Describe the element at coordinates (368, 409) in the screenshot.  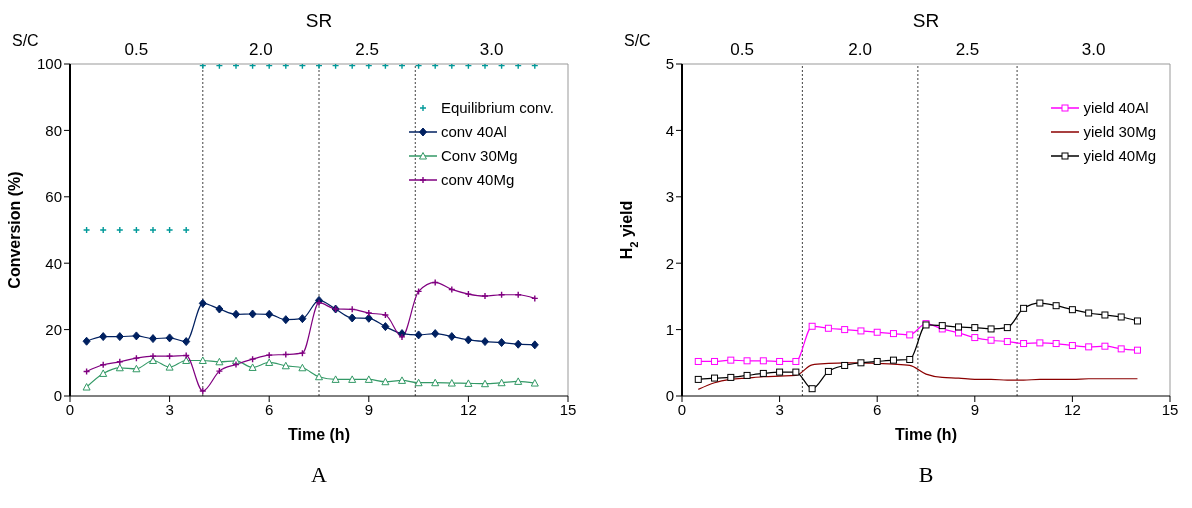
I see `x-tick-label: 9` at that location.